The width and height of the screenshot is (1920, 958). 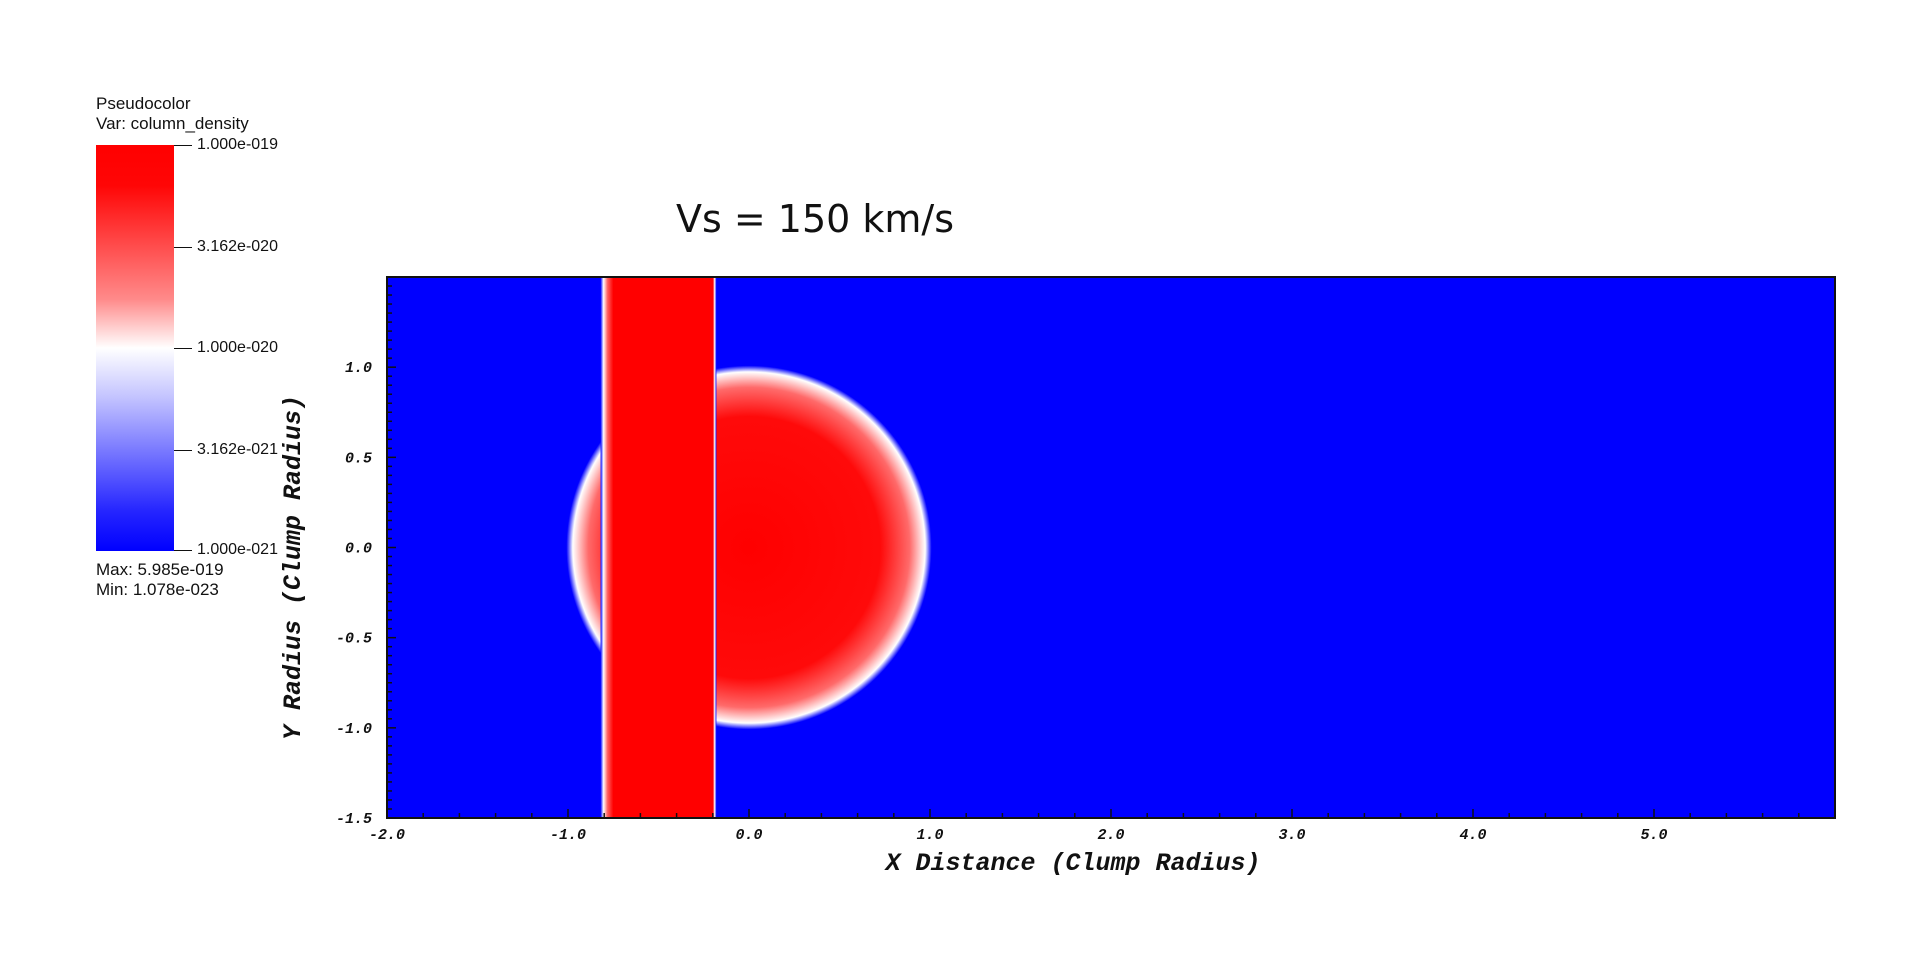 What do you see at coordinates (748, 835) in the screenshot?
I see `x-tick-label: 0.0` at bounding box center [748, 835].